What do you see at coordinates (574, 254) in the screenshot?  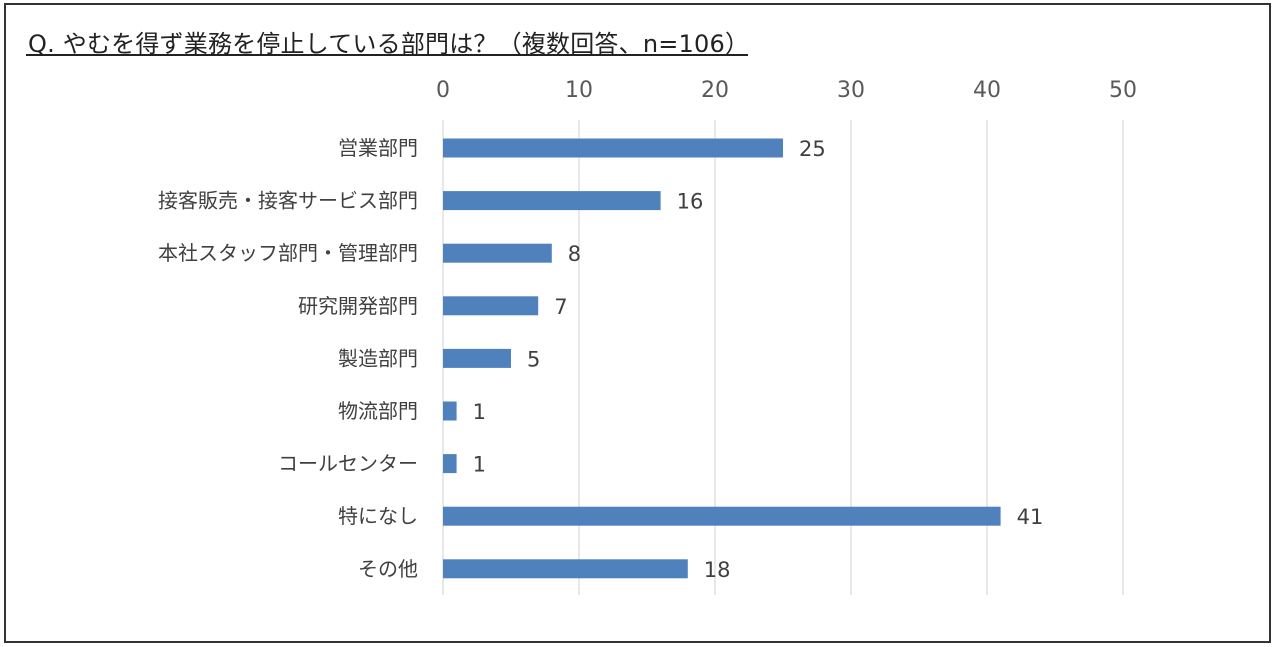 I see `data-label: 8` at bounding box center [574, 254].